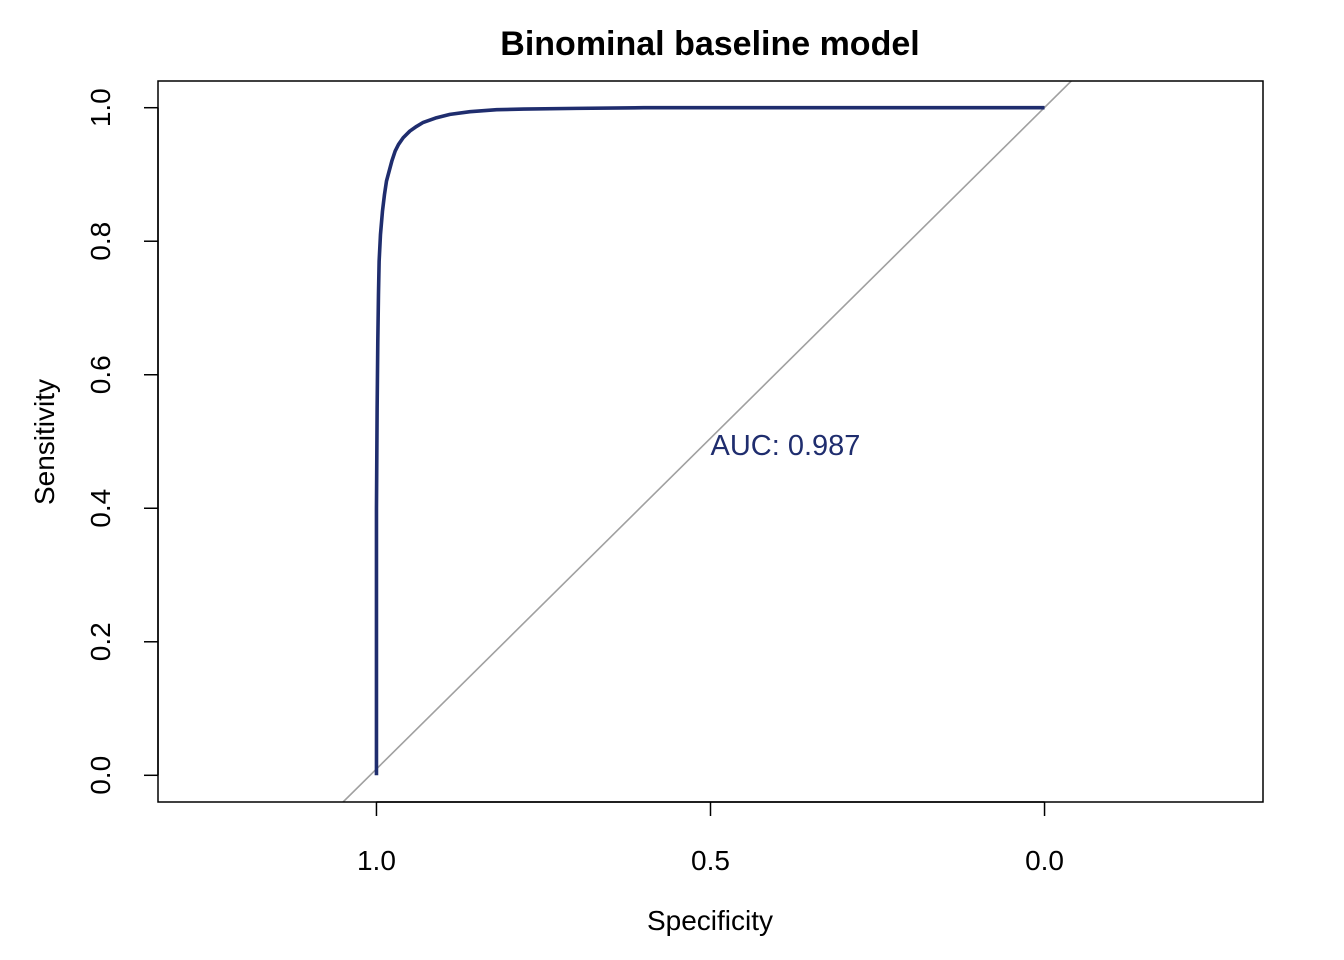 The width and height of the screenshot is (1344, 960). What do you see at coordinates (100, 241) in the screenshot?
I see `y-tick-label: 0.8` at bounding box center [100, 241].